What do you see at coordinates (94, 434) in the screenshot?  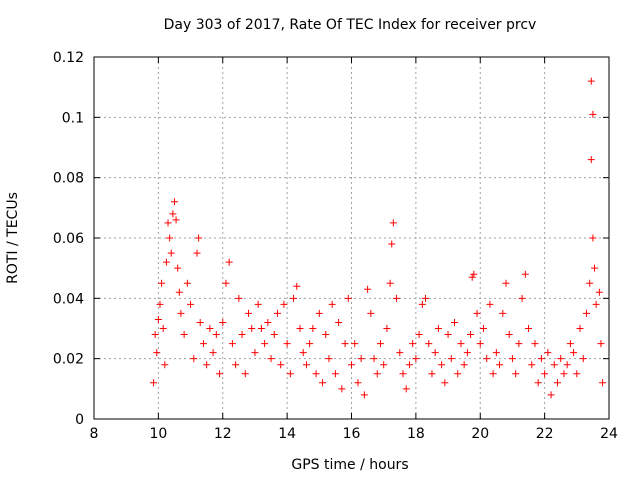 I see `x-tick-label: 8` at bounding box center [94, 434].